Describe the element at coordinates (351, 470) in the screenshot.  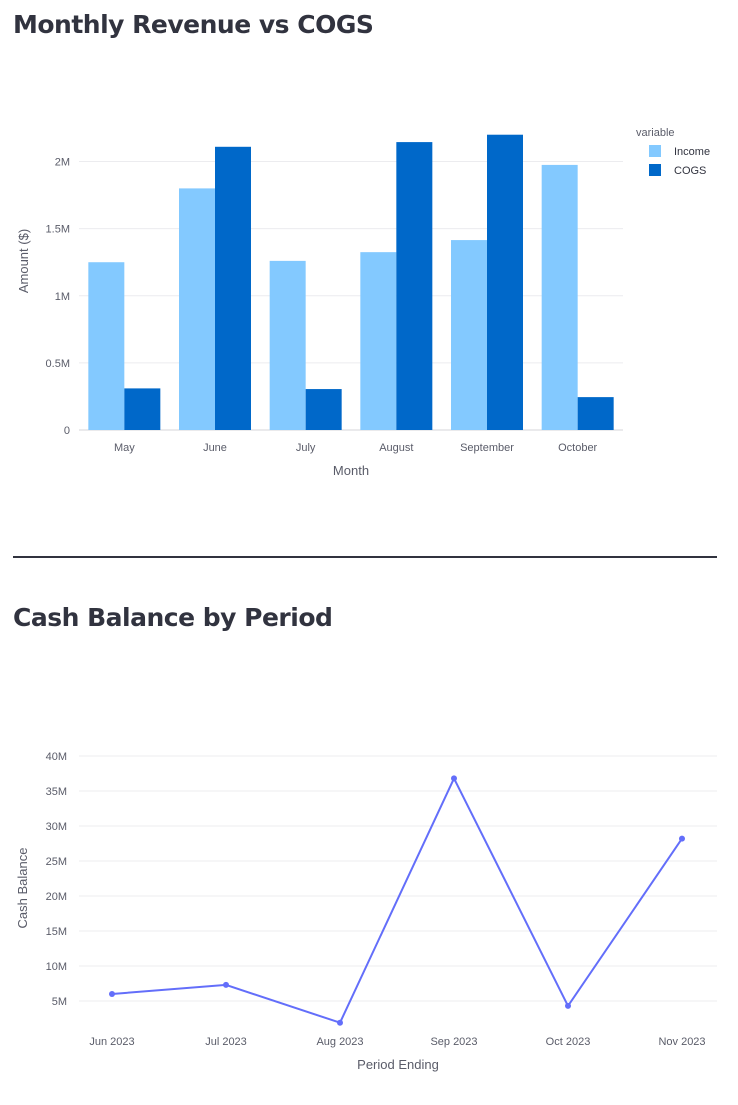
I see `x-axis-title: Month` at that location.